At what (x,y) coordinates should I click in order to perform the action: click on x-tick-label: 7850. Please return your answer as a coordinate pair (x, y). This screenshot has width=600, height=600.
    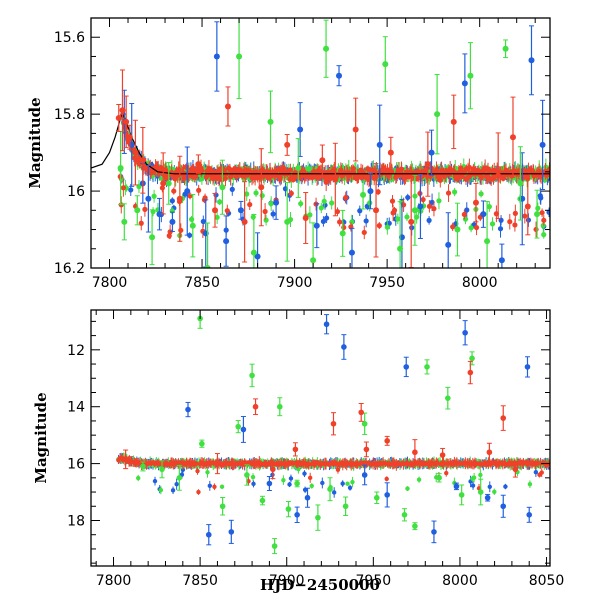
    Looking at the image, I should click on (202, 283).